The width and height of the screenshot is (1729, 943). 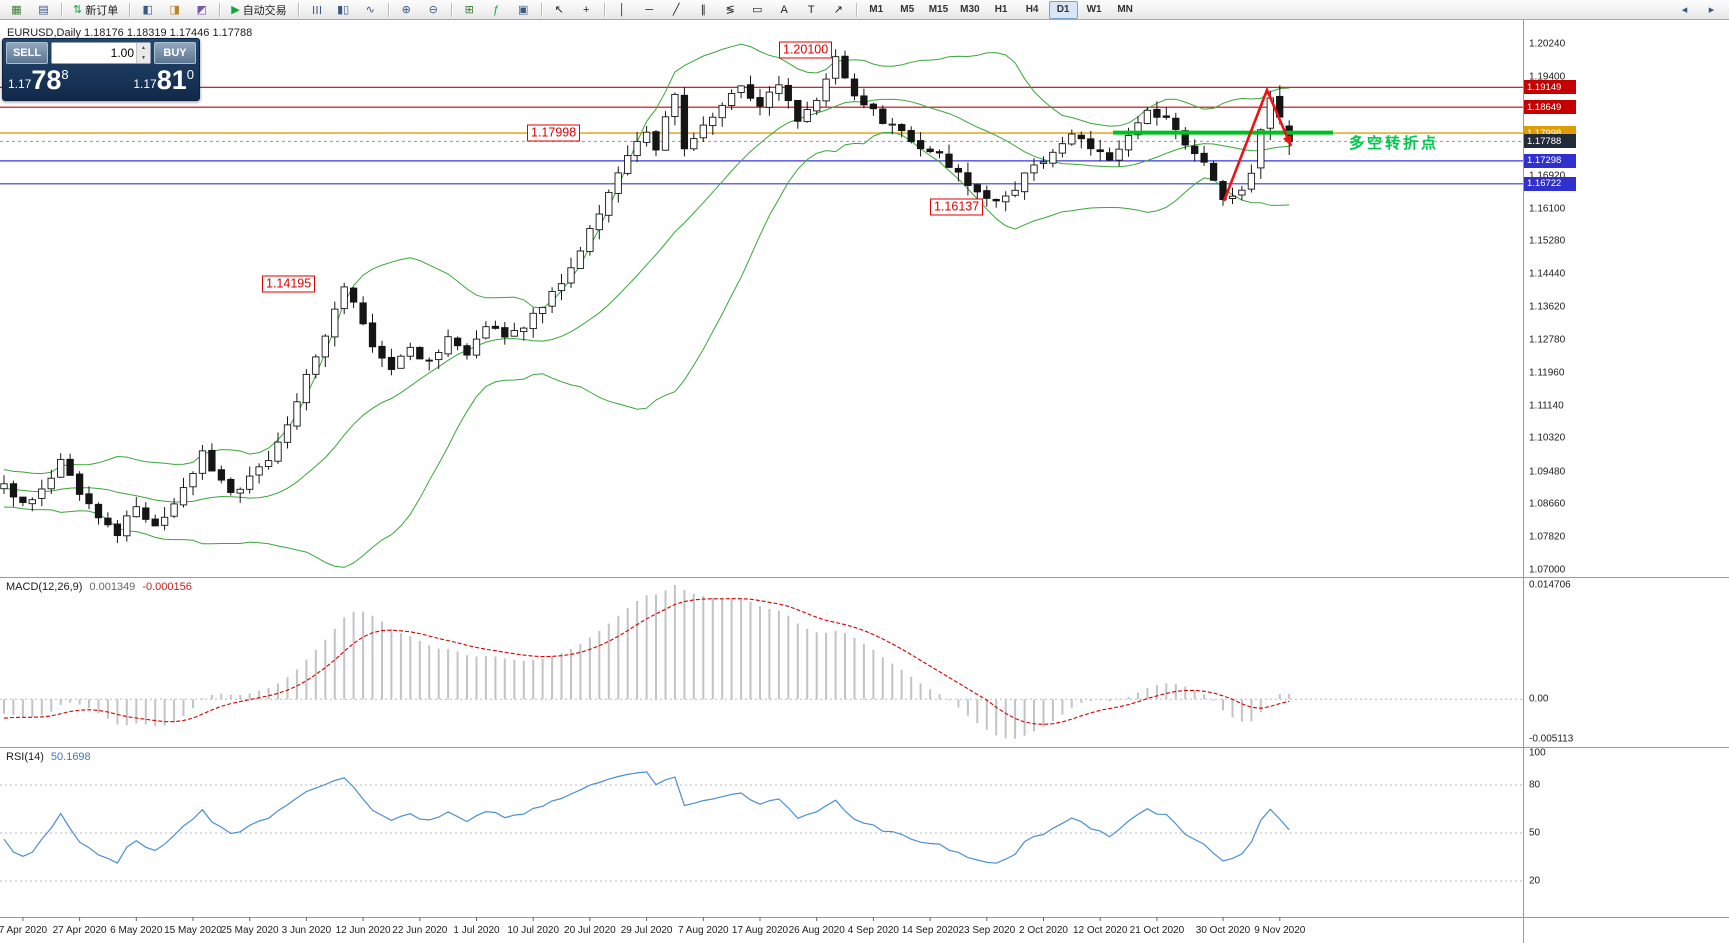 What do you see at coordinates (143, 48) in the screenshot?
I see `volume-increase-icon: ▲` at bounding box center [143, 48].